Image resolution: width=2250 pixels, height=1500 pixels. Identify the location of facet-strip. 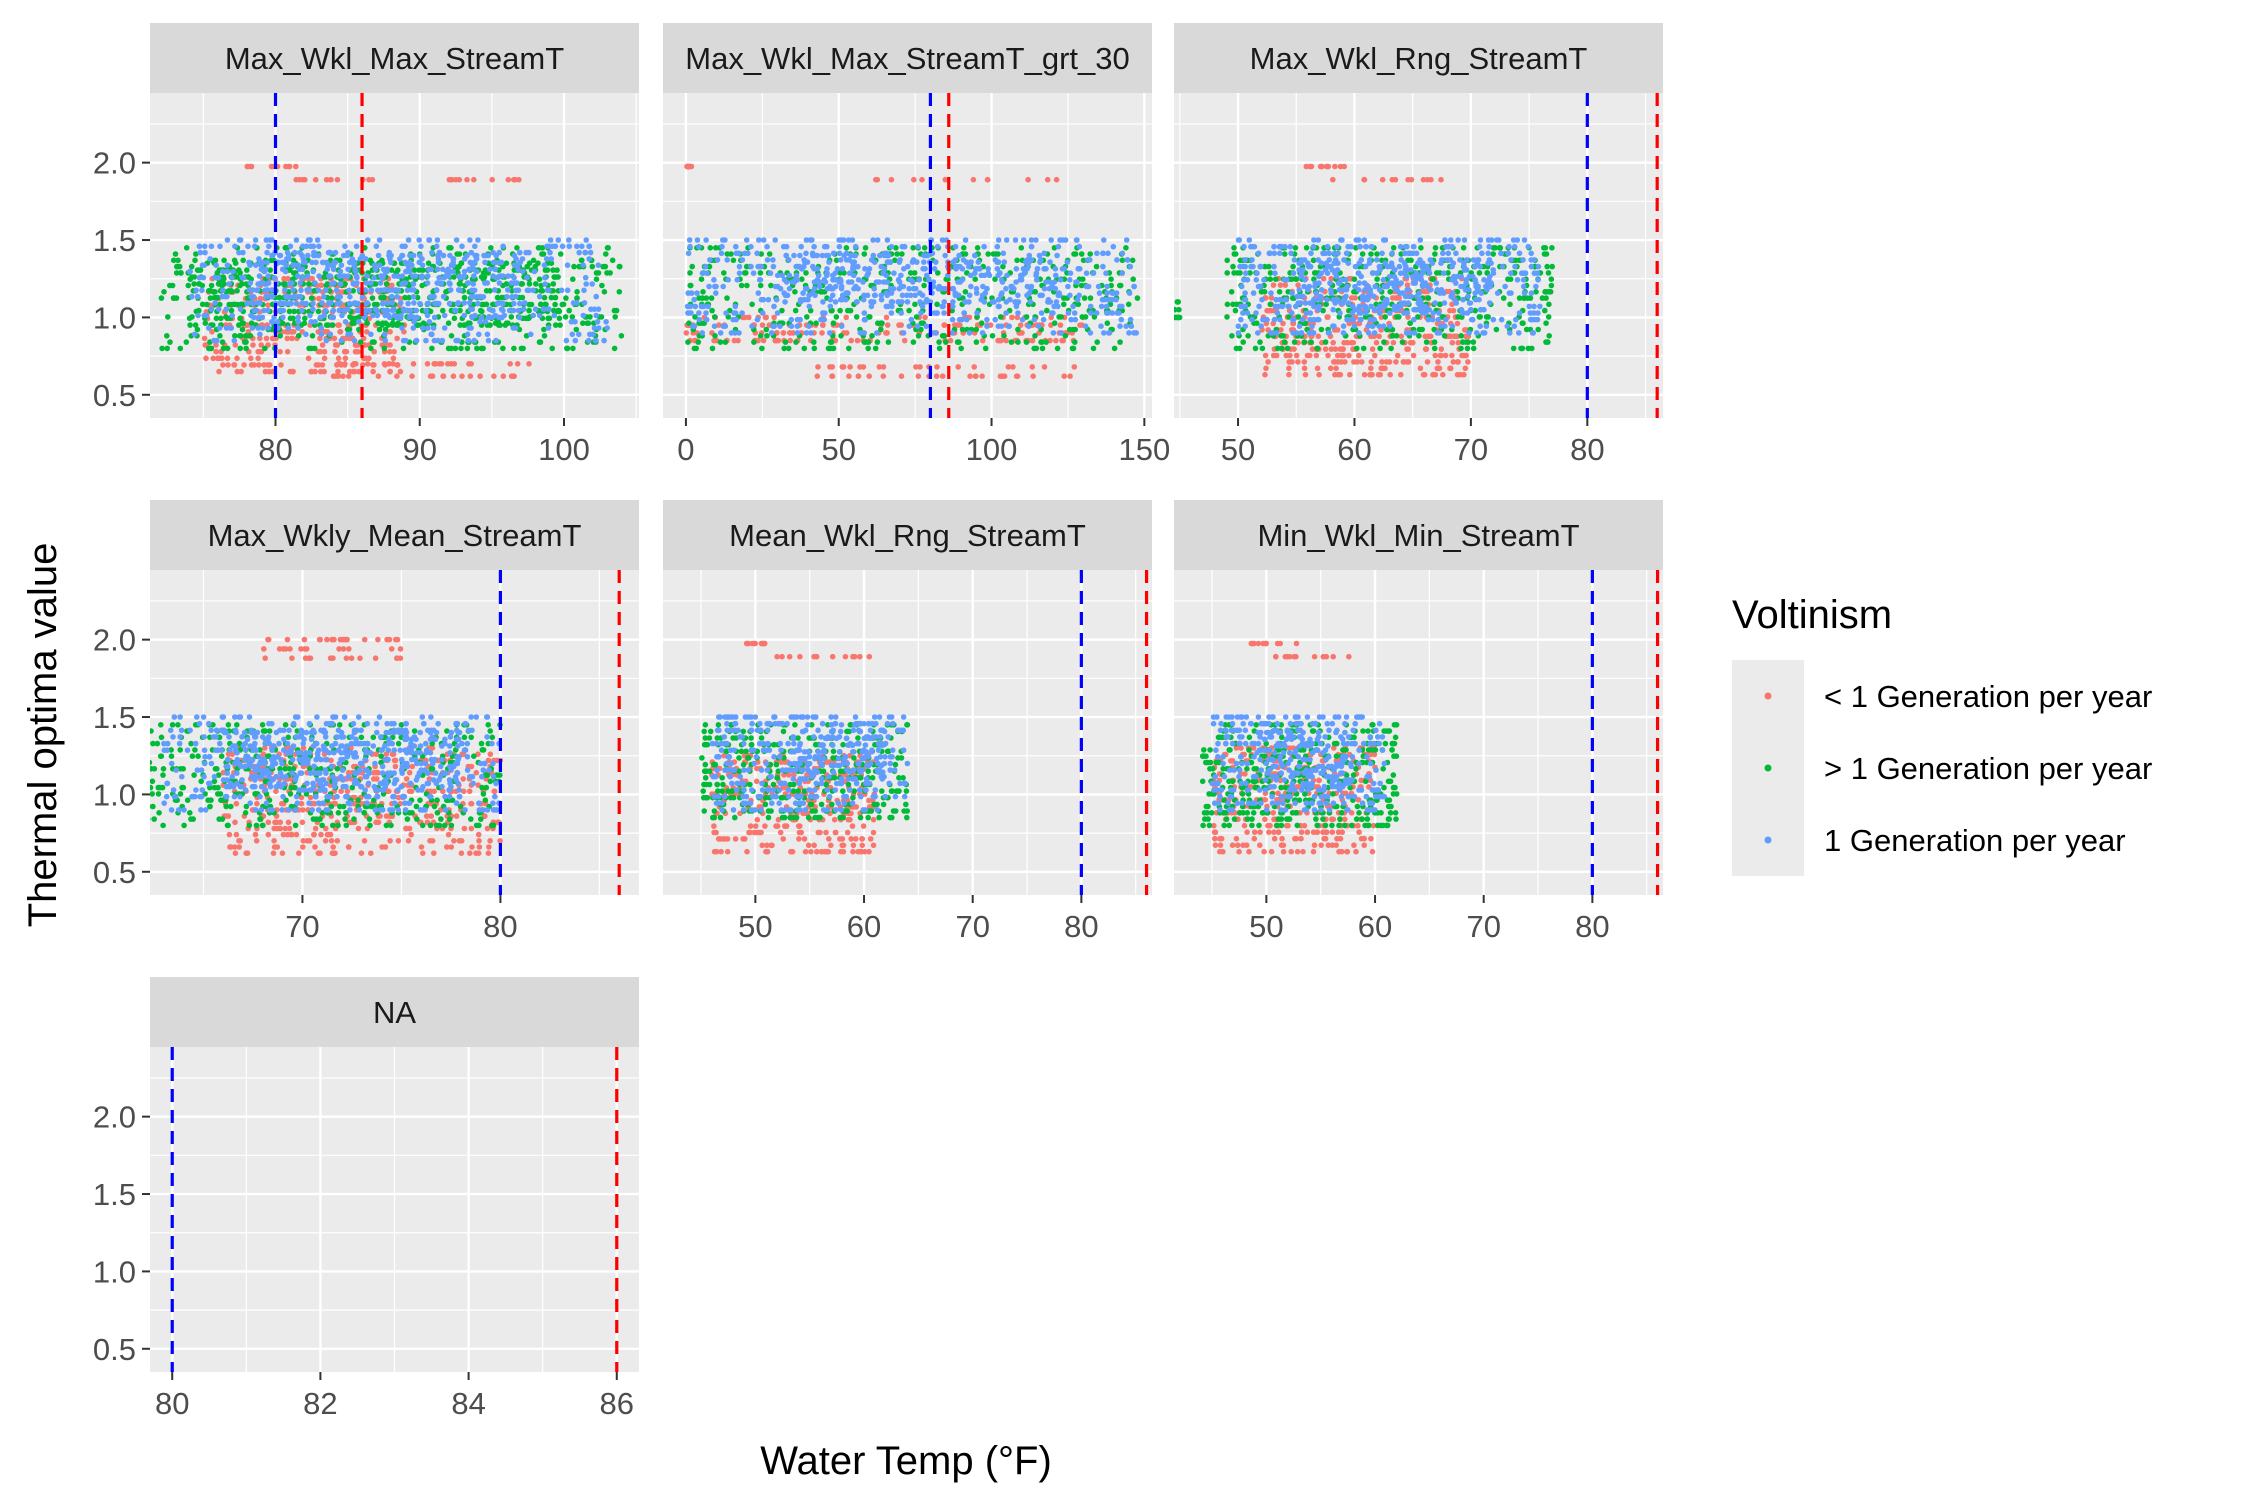
(907, 58).